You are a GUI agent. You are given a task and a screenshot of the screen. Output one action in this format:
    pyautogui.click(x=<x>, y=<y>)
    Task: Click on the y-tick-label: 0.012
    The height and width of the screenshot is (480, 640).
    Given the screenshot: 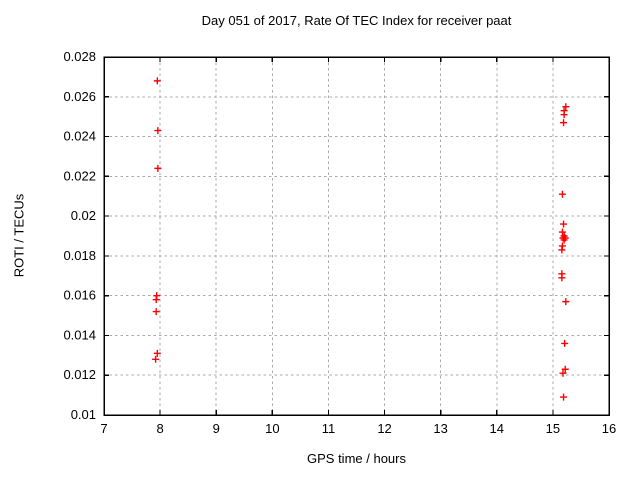 What is the action you would take?
    pyautogui.click(x=79, y=374)
    